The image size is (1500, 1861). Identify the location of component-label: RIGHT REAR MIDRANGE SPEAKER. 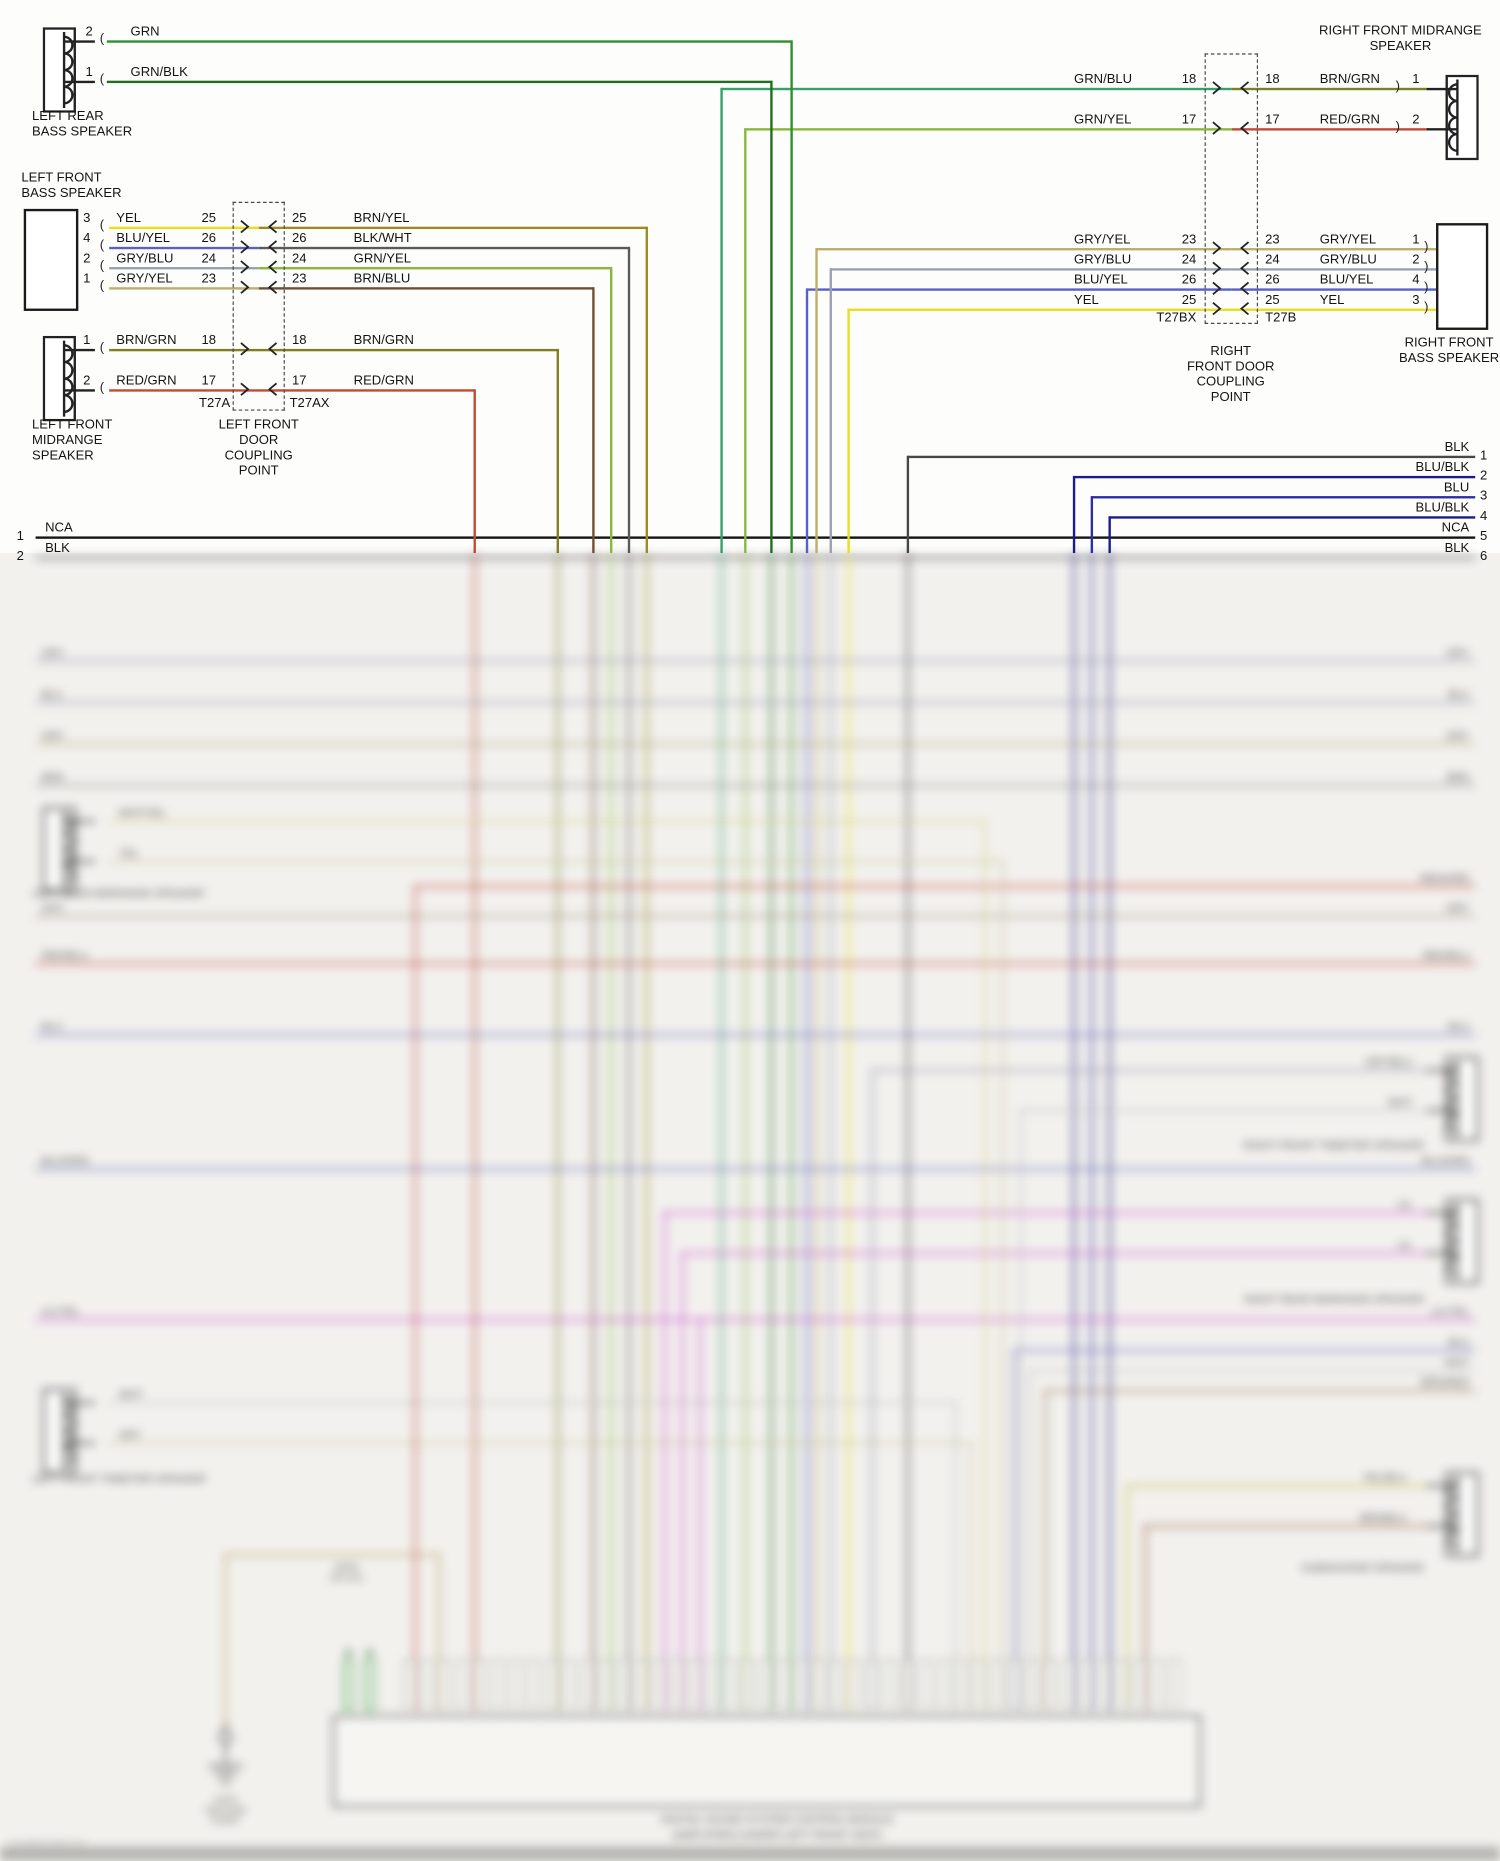
(1334, 1299).